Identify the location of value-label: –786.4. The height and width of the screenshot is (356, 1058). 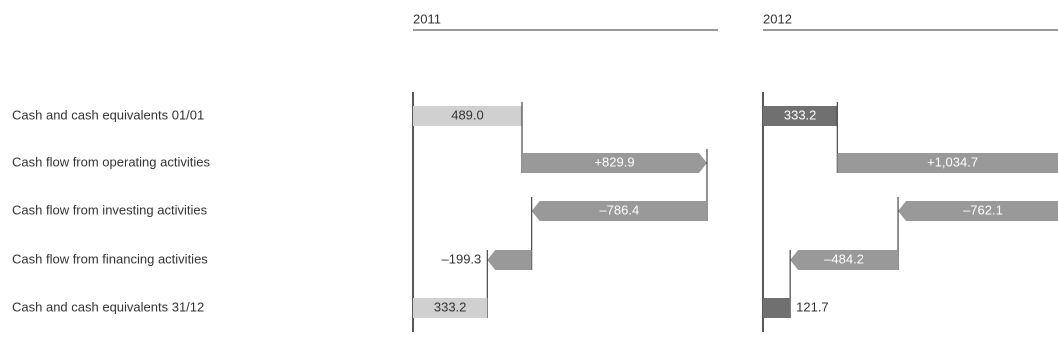
(619, 209).